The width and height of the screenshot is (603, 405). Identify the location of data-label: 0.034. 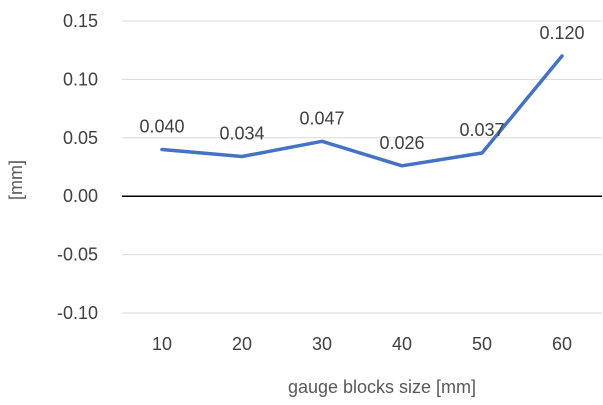
(241, 133).